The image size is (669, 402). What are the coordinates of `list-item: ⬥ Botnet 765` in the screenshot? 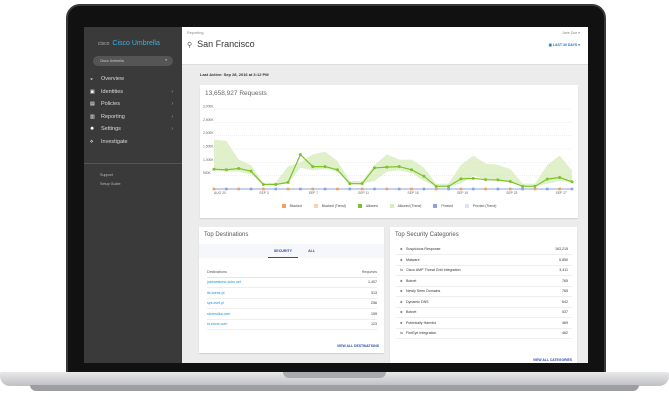 It's located at (484, 281).